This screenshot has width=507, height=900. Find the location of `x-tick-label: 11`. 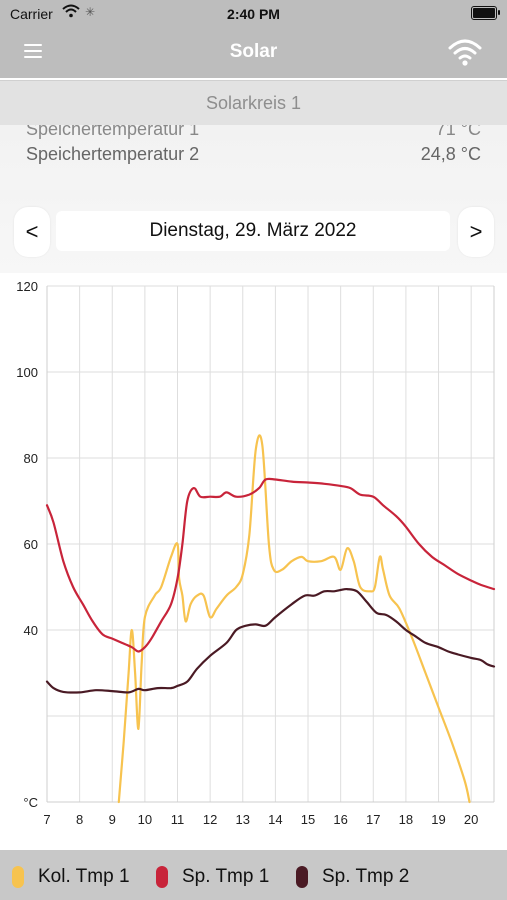

x-tick-label: 11 is located at coordinates (178, 819).